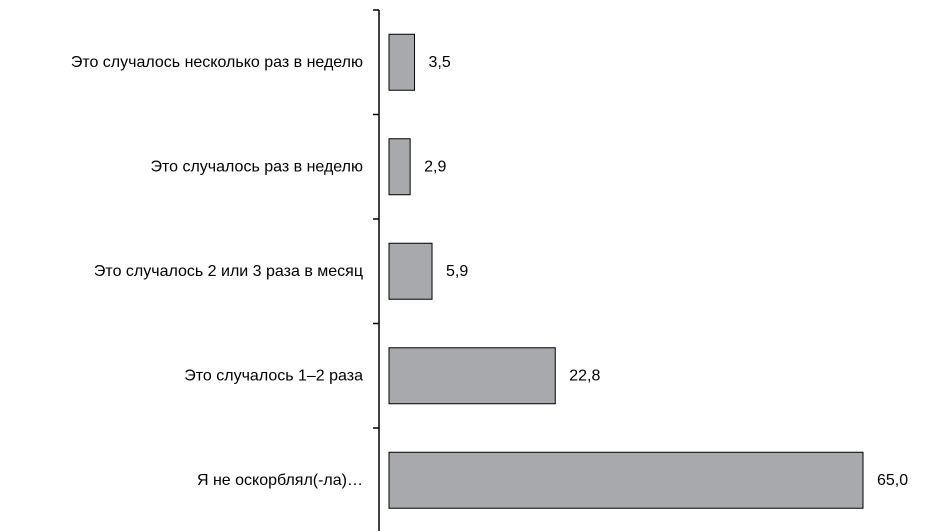  Describe the element at coordinates (457, 271) in the screenshot. I see `value-label: 5,9` at that location.